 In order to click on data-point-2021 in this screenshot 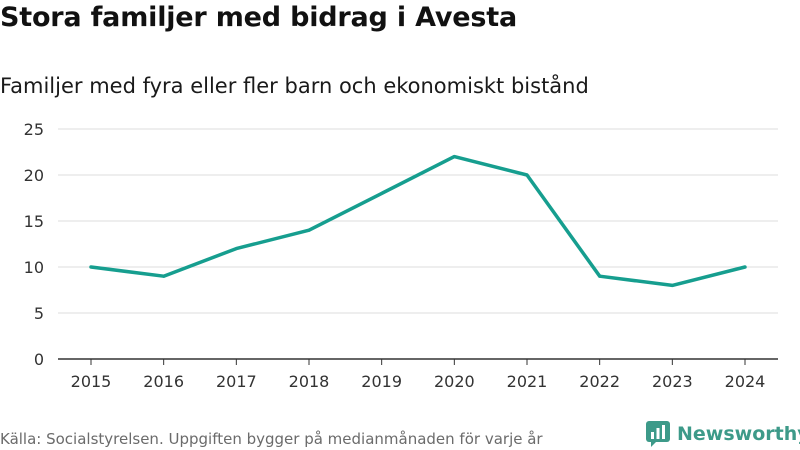, I will do `click(527, 175)`.